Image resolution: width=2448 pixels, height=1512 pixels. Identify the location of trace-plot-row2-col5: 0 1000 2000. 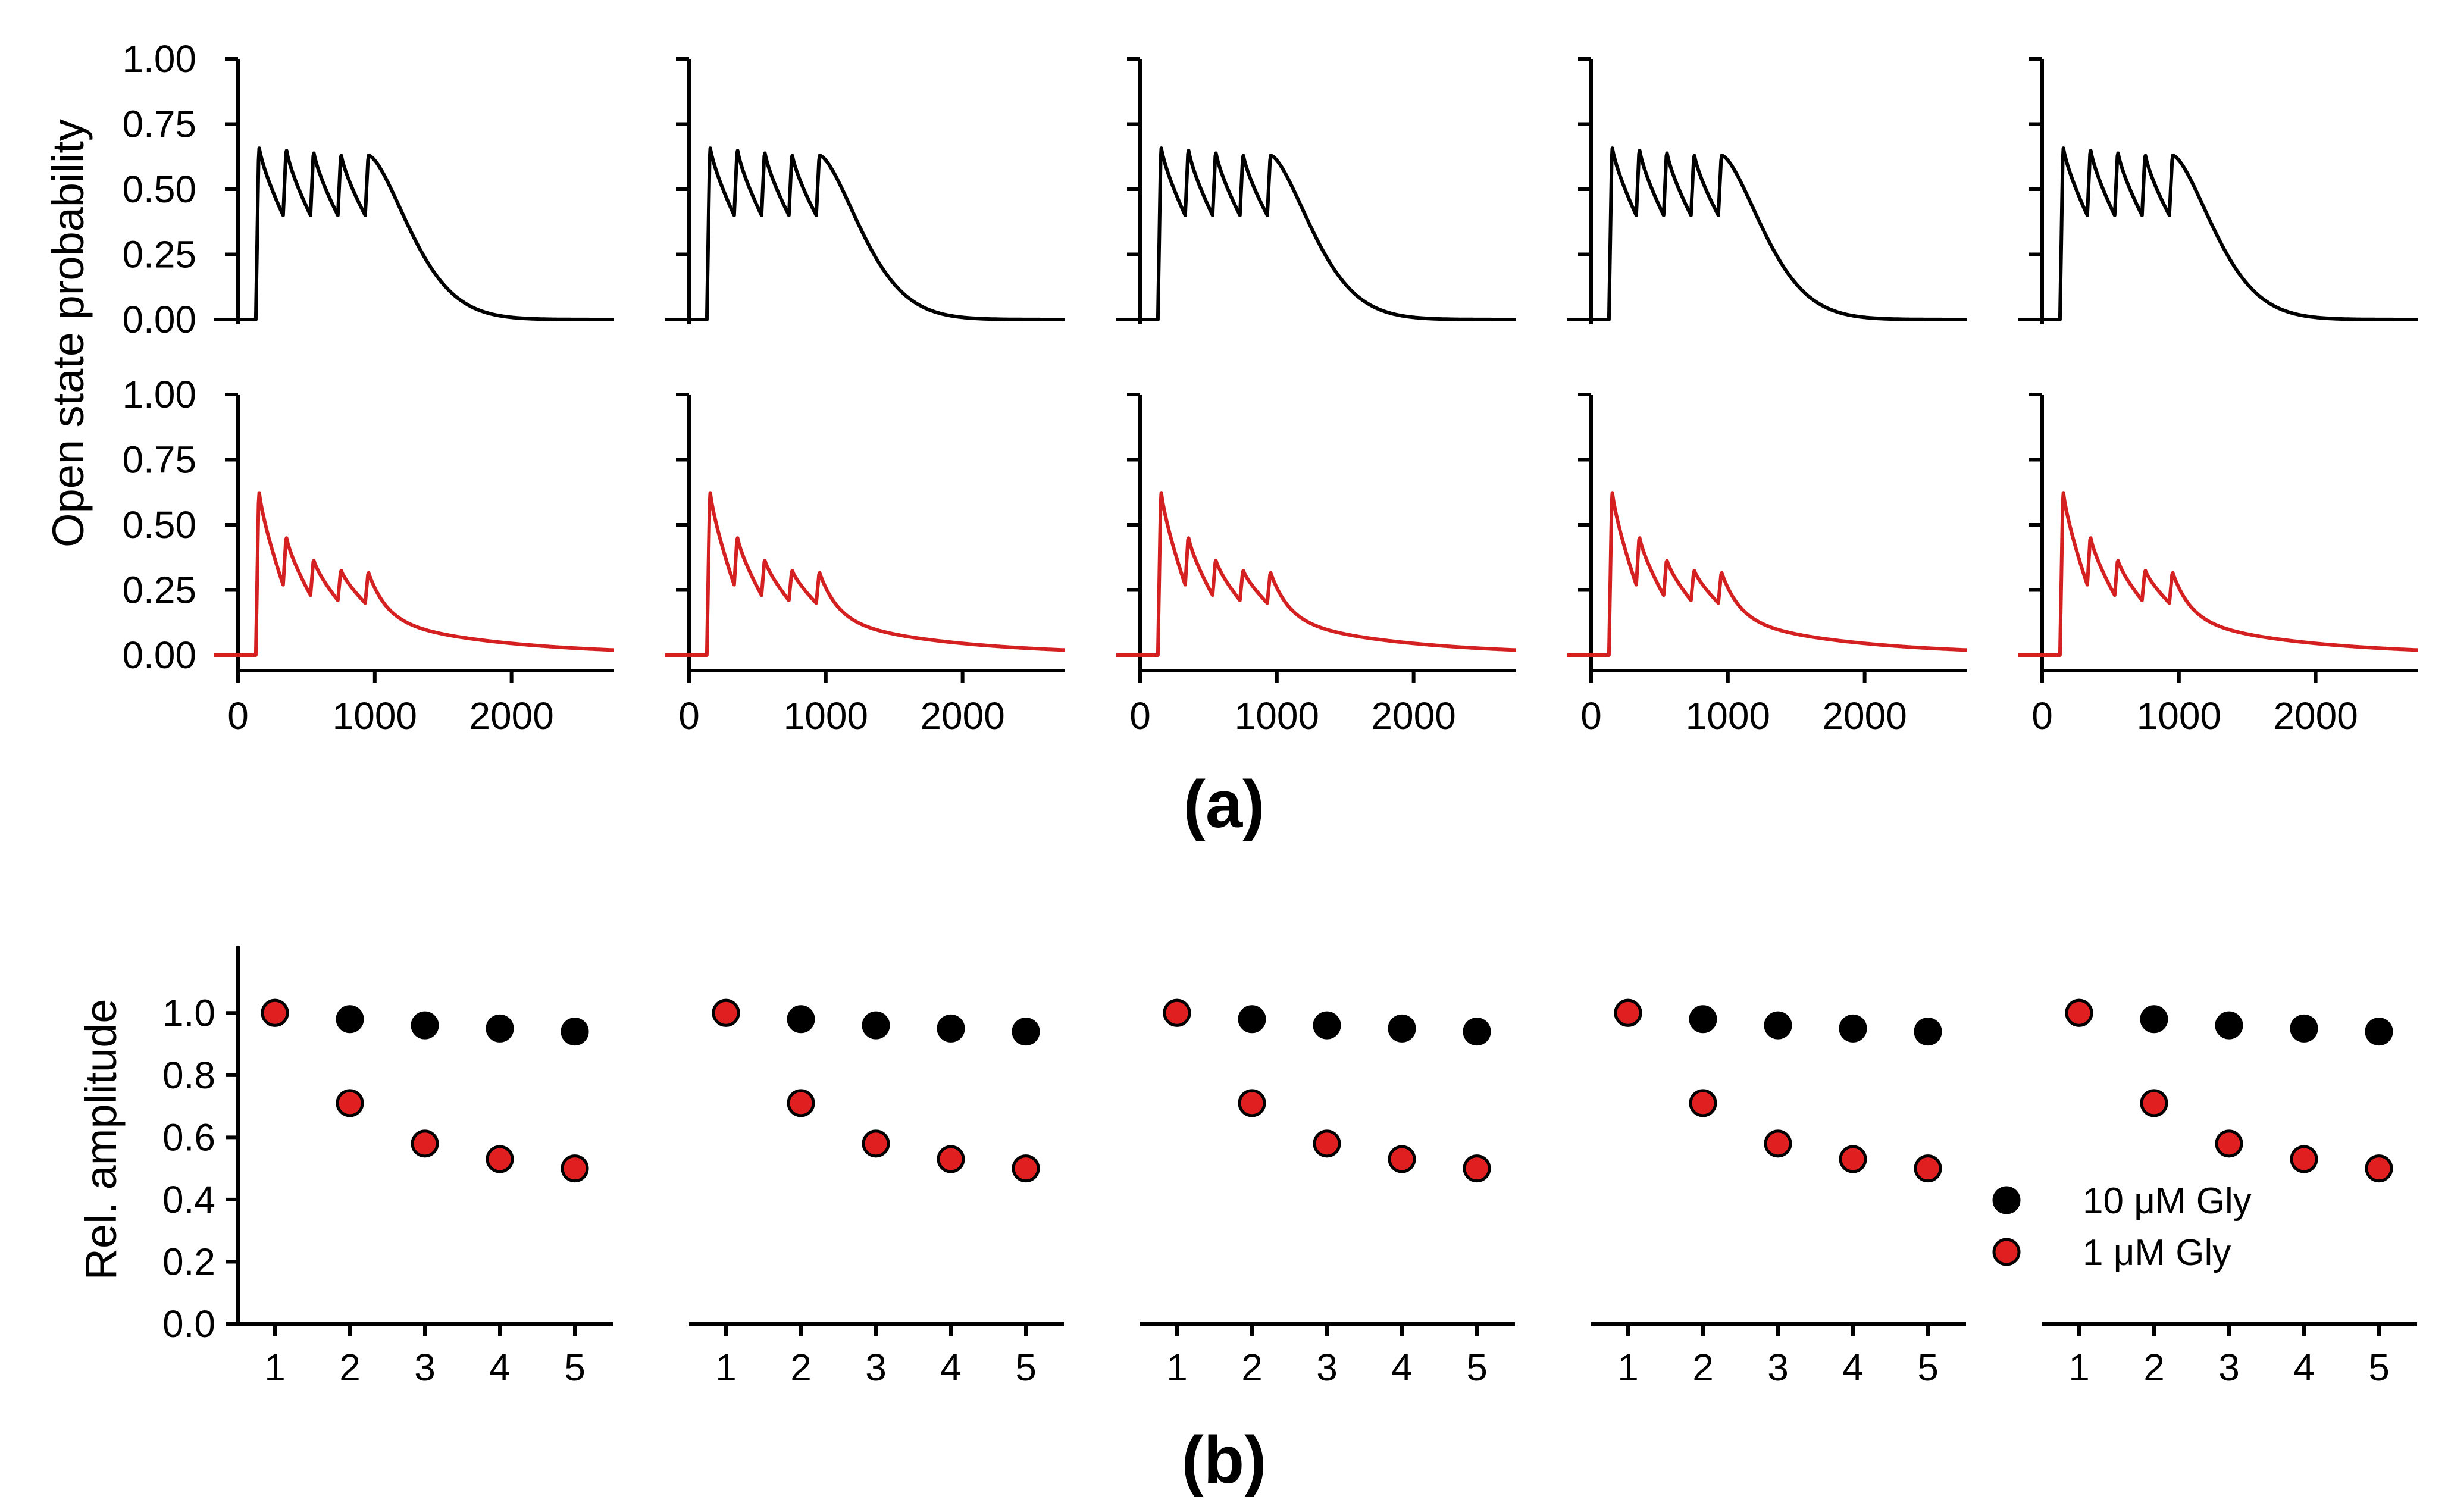
(2218, 565).